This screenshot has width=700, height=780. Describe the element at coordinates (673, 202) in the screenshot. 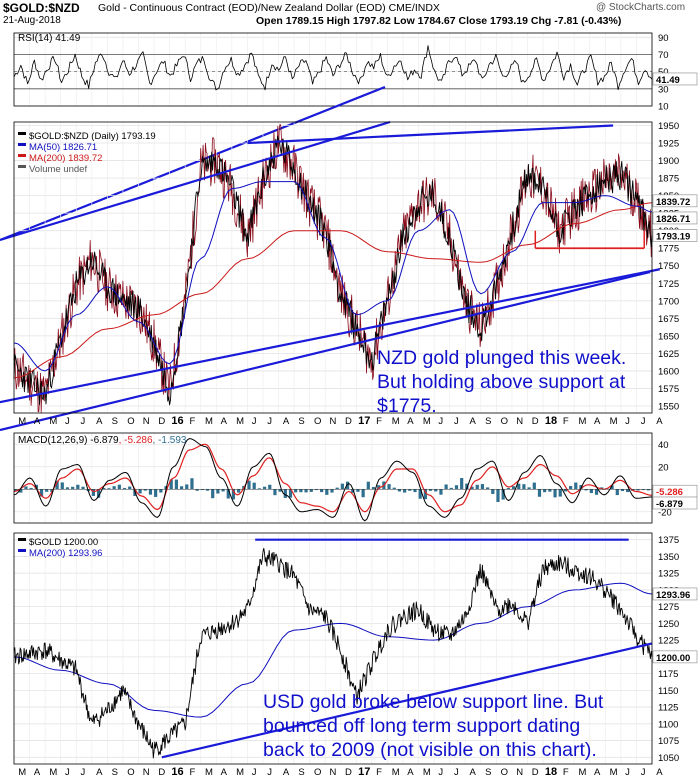

I see `ma200-last-value-text: 1839.72` at that location.